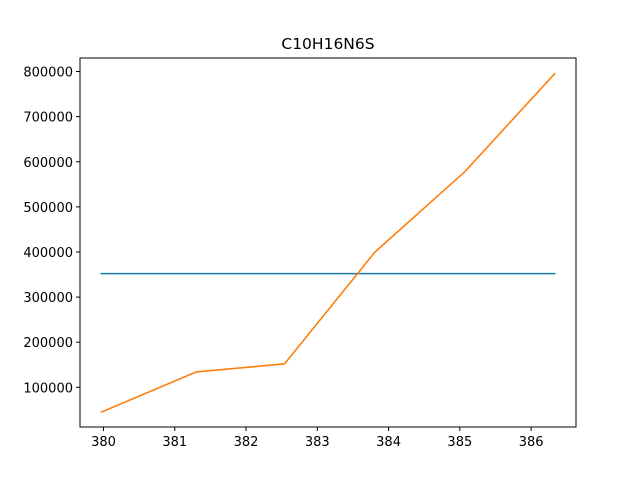 The width and height of the screenshot is (640, 480). I want to click on x-tick-label: 385, so click(459, 442).